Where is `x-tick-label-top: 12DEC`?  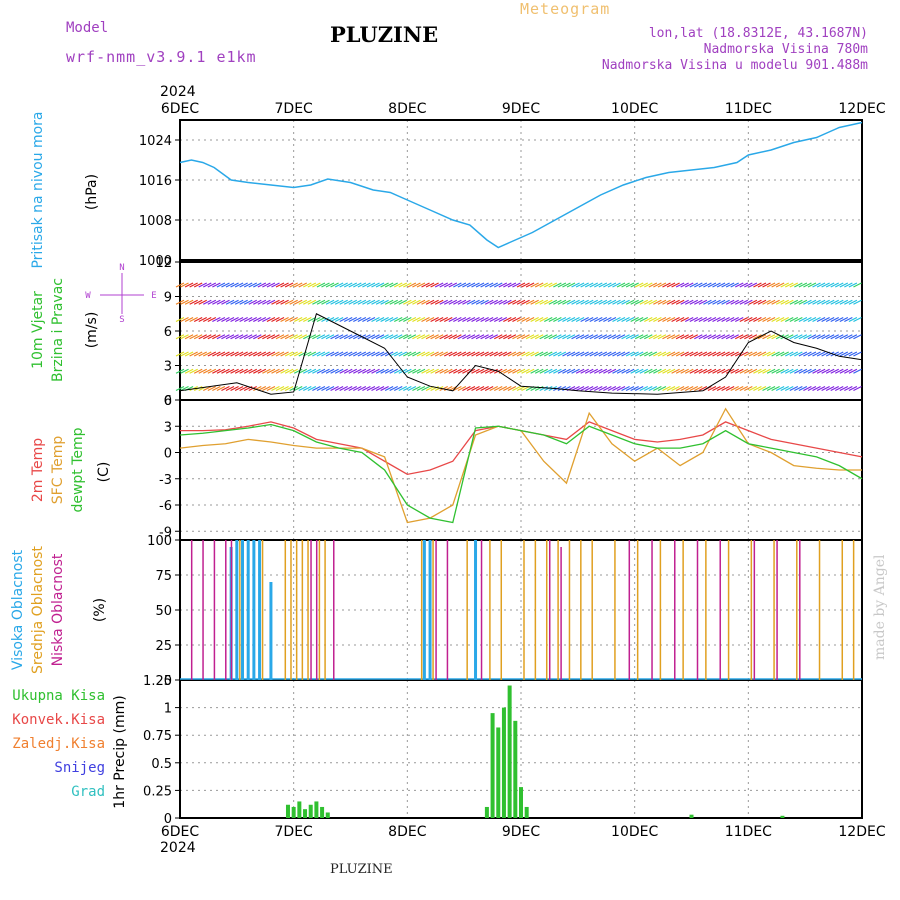 x-tick-label-top: 12DEC is located at coordinates (861, 109).